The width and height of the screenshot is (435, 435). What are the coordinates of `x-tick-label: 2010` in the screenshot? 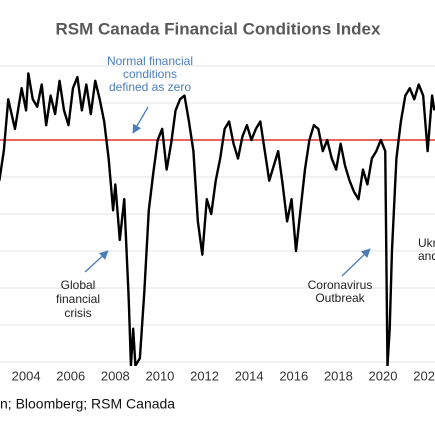 It's located at (159, 375).